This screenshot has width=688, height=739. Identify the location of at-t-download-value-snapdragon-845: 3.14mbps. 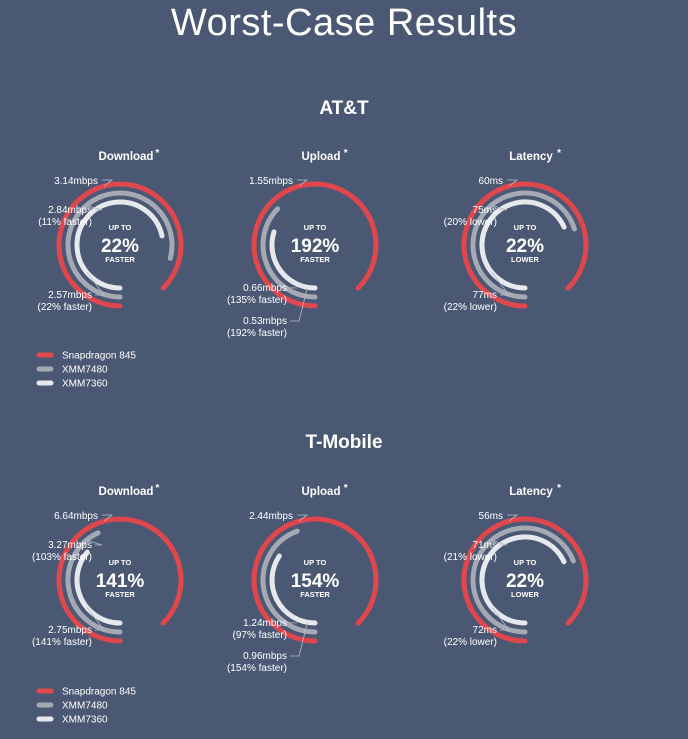
(76, 181).